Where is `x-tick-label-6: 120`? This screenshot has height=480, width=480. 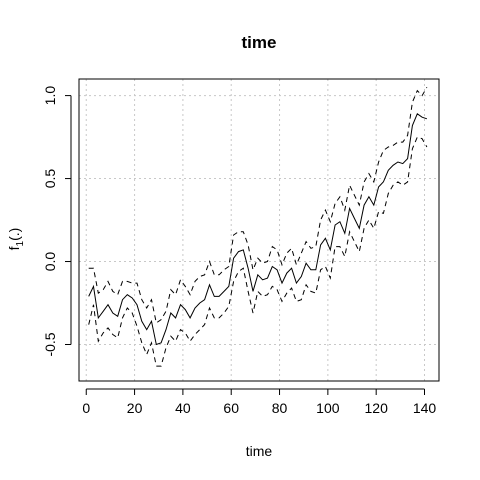 x-tick-label-6: 120 is located at coordinates (377, 408).